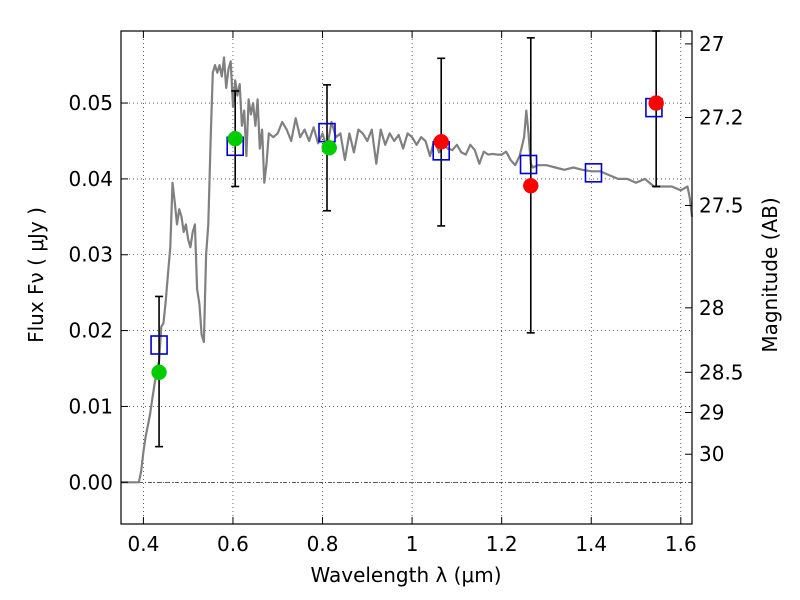  Describe the element at coordinates (721, 117) in the screenshot. I see `magnitude-tick-label: 27.2` at that location.